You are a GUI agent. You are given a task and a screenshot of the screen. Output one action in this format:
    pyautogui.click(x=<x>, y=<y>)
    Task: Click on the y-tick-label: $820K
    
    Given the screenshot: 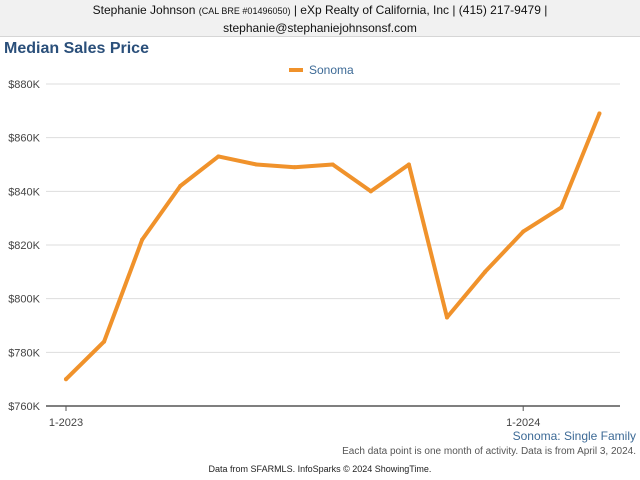 What is the action you would take?
    pyautogui.click(x=24, y=246)
    